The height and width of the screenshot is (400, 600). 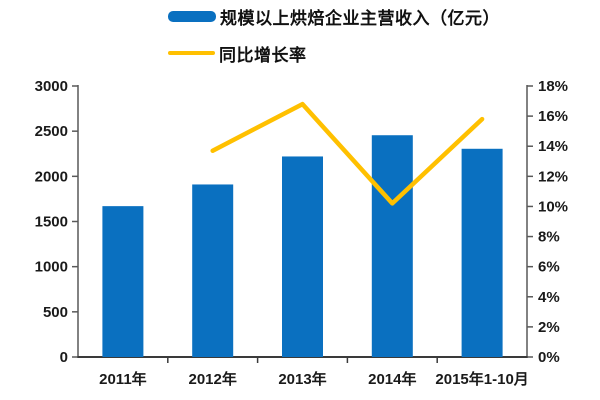 I want to click on right-axis-tick-label: 18%, so click(x=553, y=86).